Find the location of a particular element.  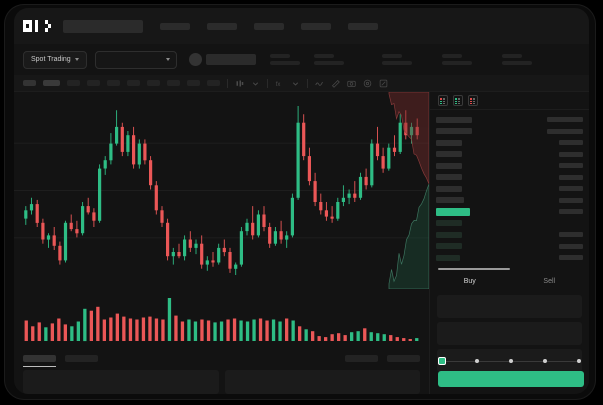

interval-button-30m is located at coordinates (93, 83).